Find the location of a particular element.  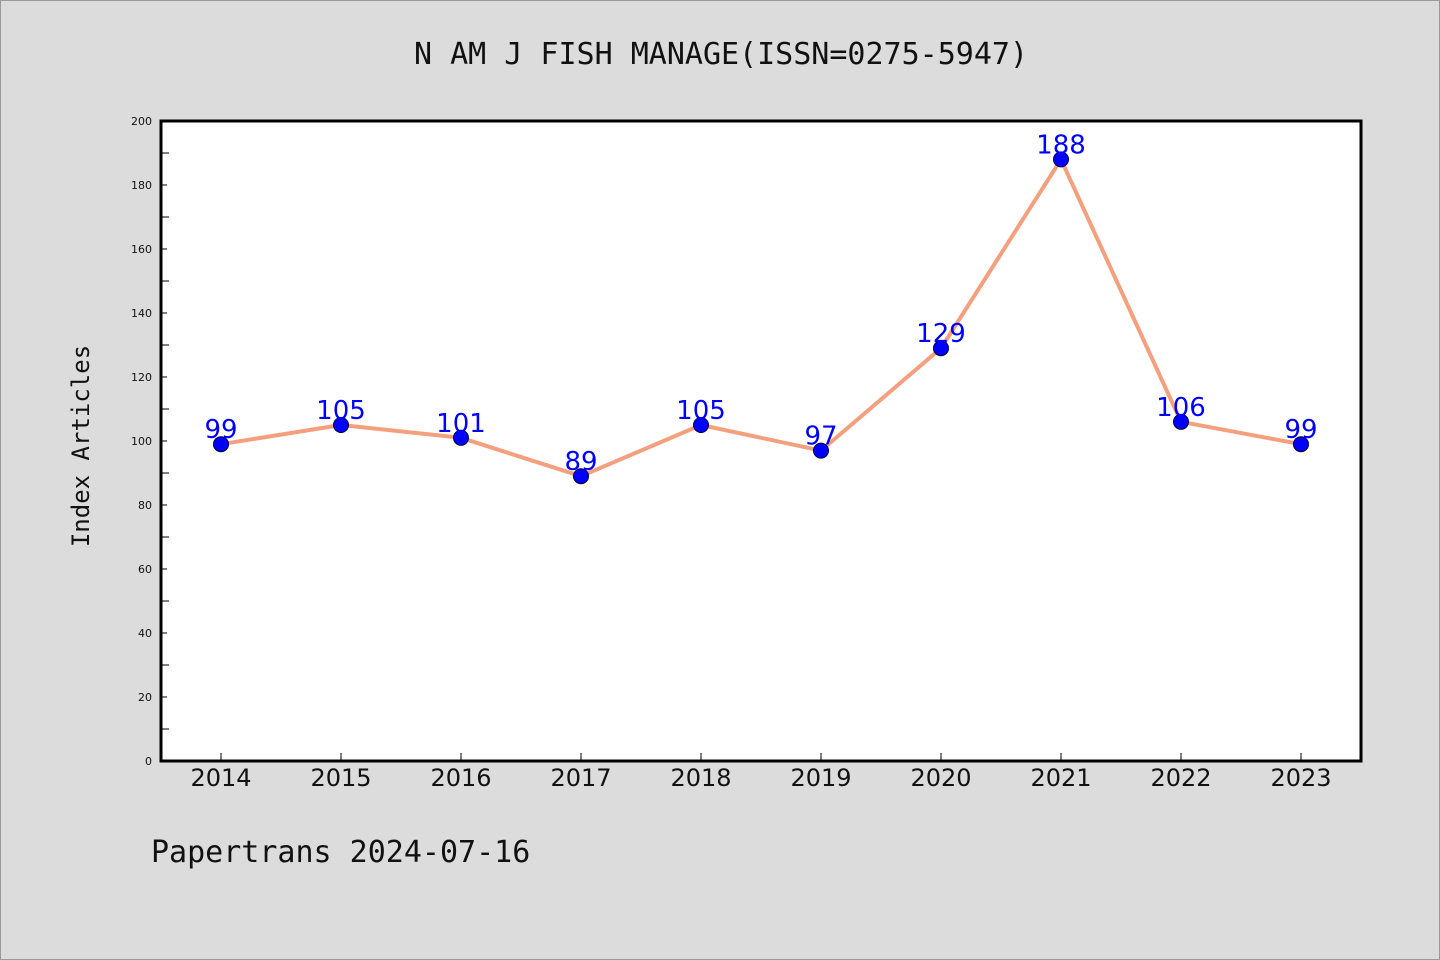

y-tick-label: 20 is located at coordinates (145, 697).